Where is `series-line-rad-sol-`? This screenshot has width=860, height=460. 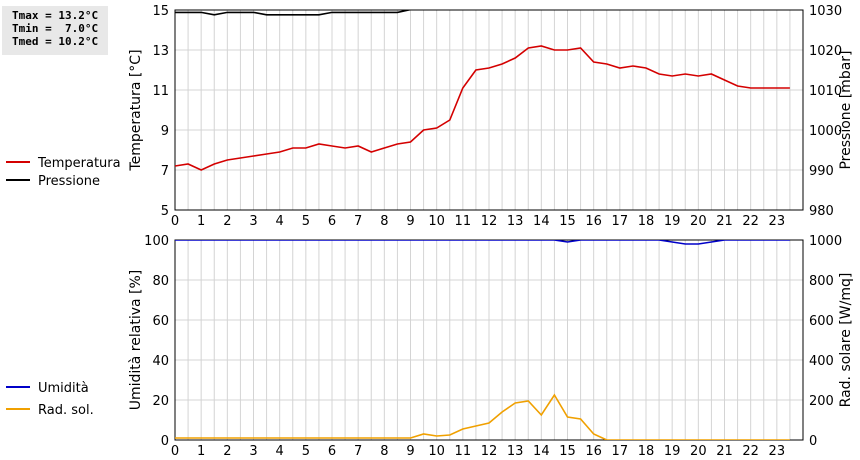 series-line-rad-sol- is located at coordinates (482, 416).